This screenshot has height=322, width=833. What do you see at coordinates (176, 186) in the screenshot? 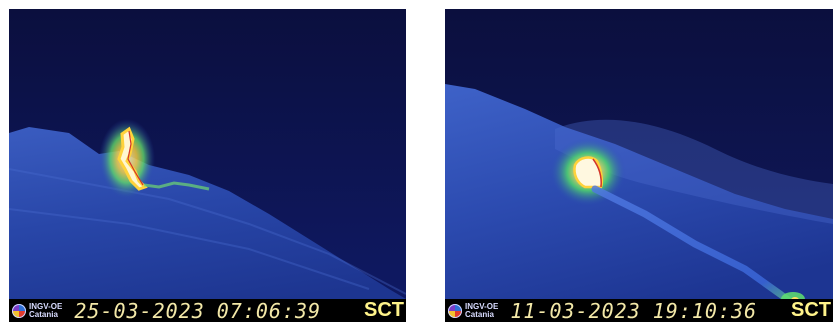
I see `lava-spread` at bounding box center [176, 186].